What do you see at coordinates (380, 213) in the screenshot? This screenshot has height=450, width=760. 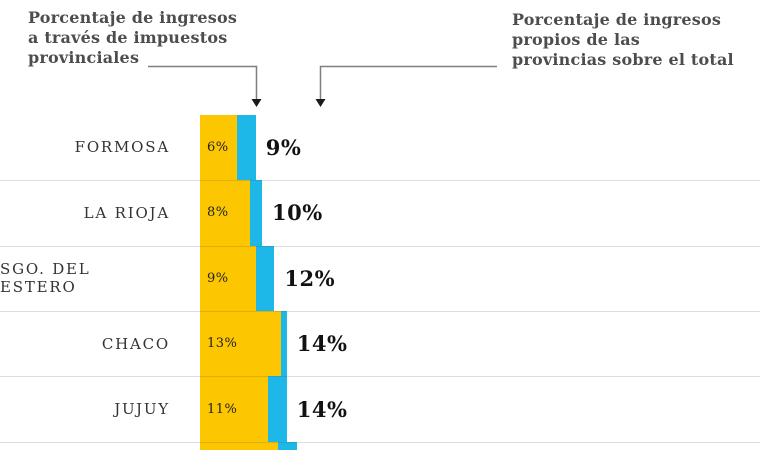 I see `table-row: LA RIOJA 8% 10%` at bounding box center [380, 213].